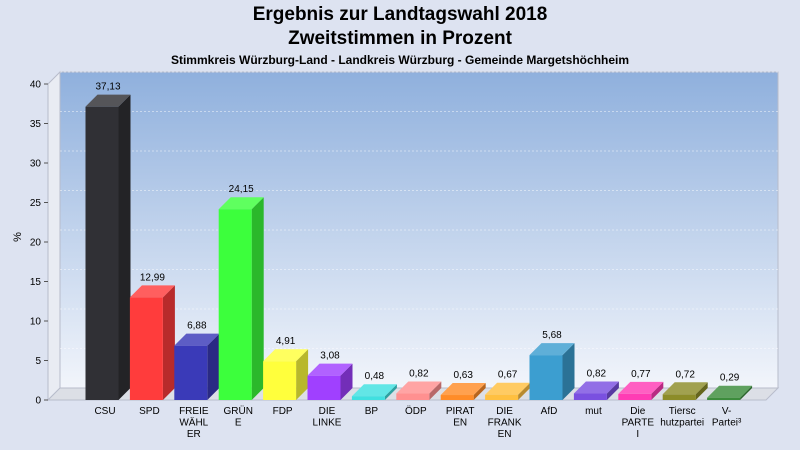  Describe the element at coordinates (416, 411) in the screenshot. I see `x-tick-label: ÖDP` at that location.